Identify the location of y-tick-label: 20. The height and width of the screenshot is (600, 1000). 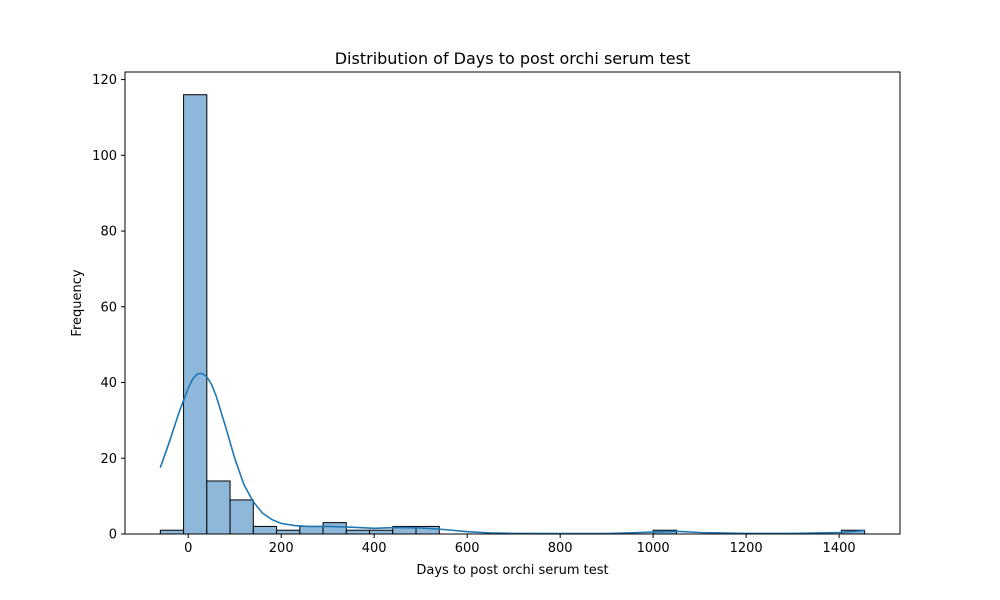
(108, 459).